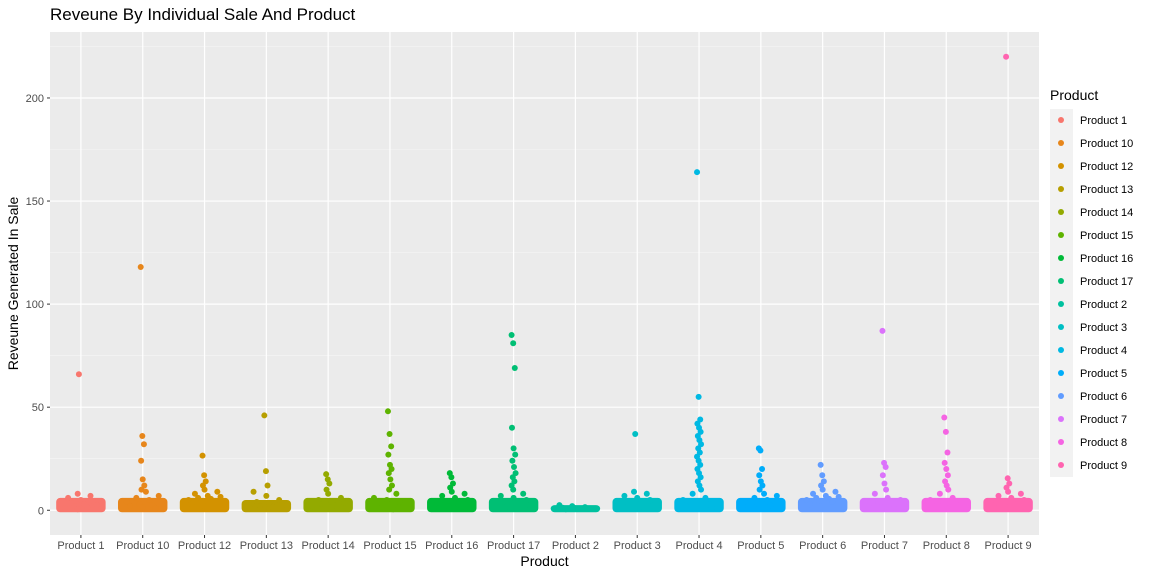 The height and width of the screenshot is (576, 1152). I want to click on x-tick-label: Product 9, so click(1008, 546).